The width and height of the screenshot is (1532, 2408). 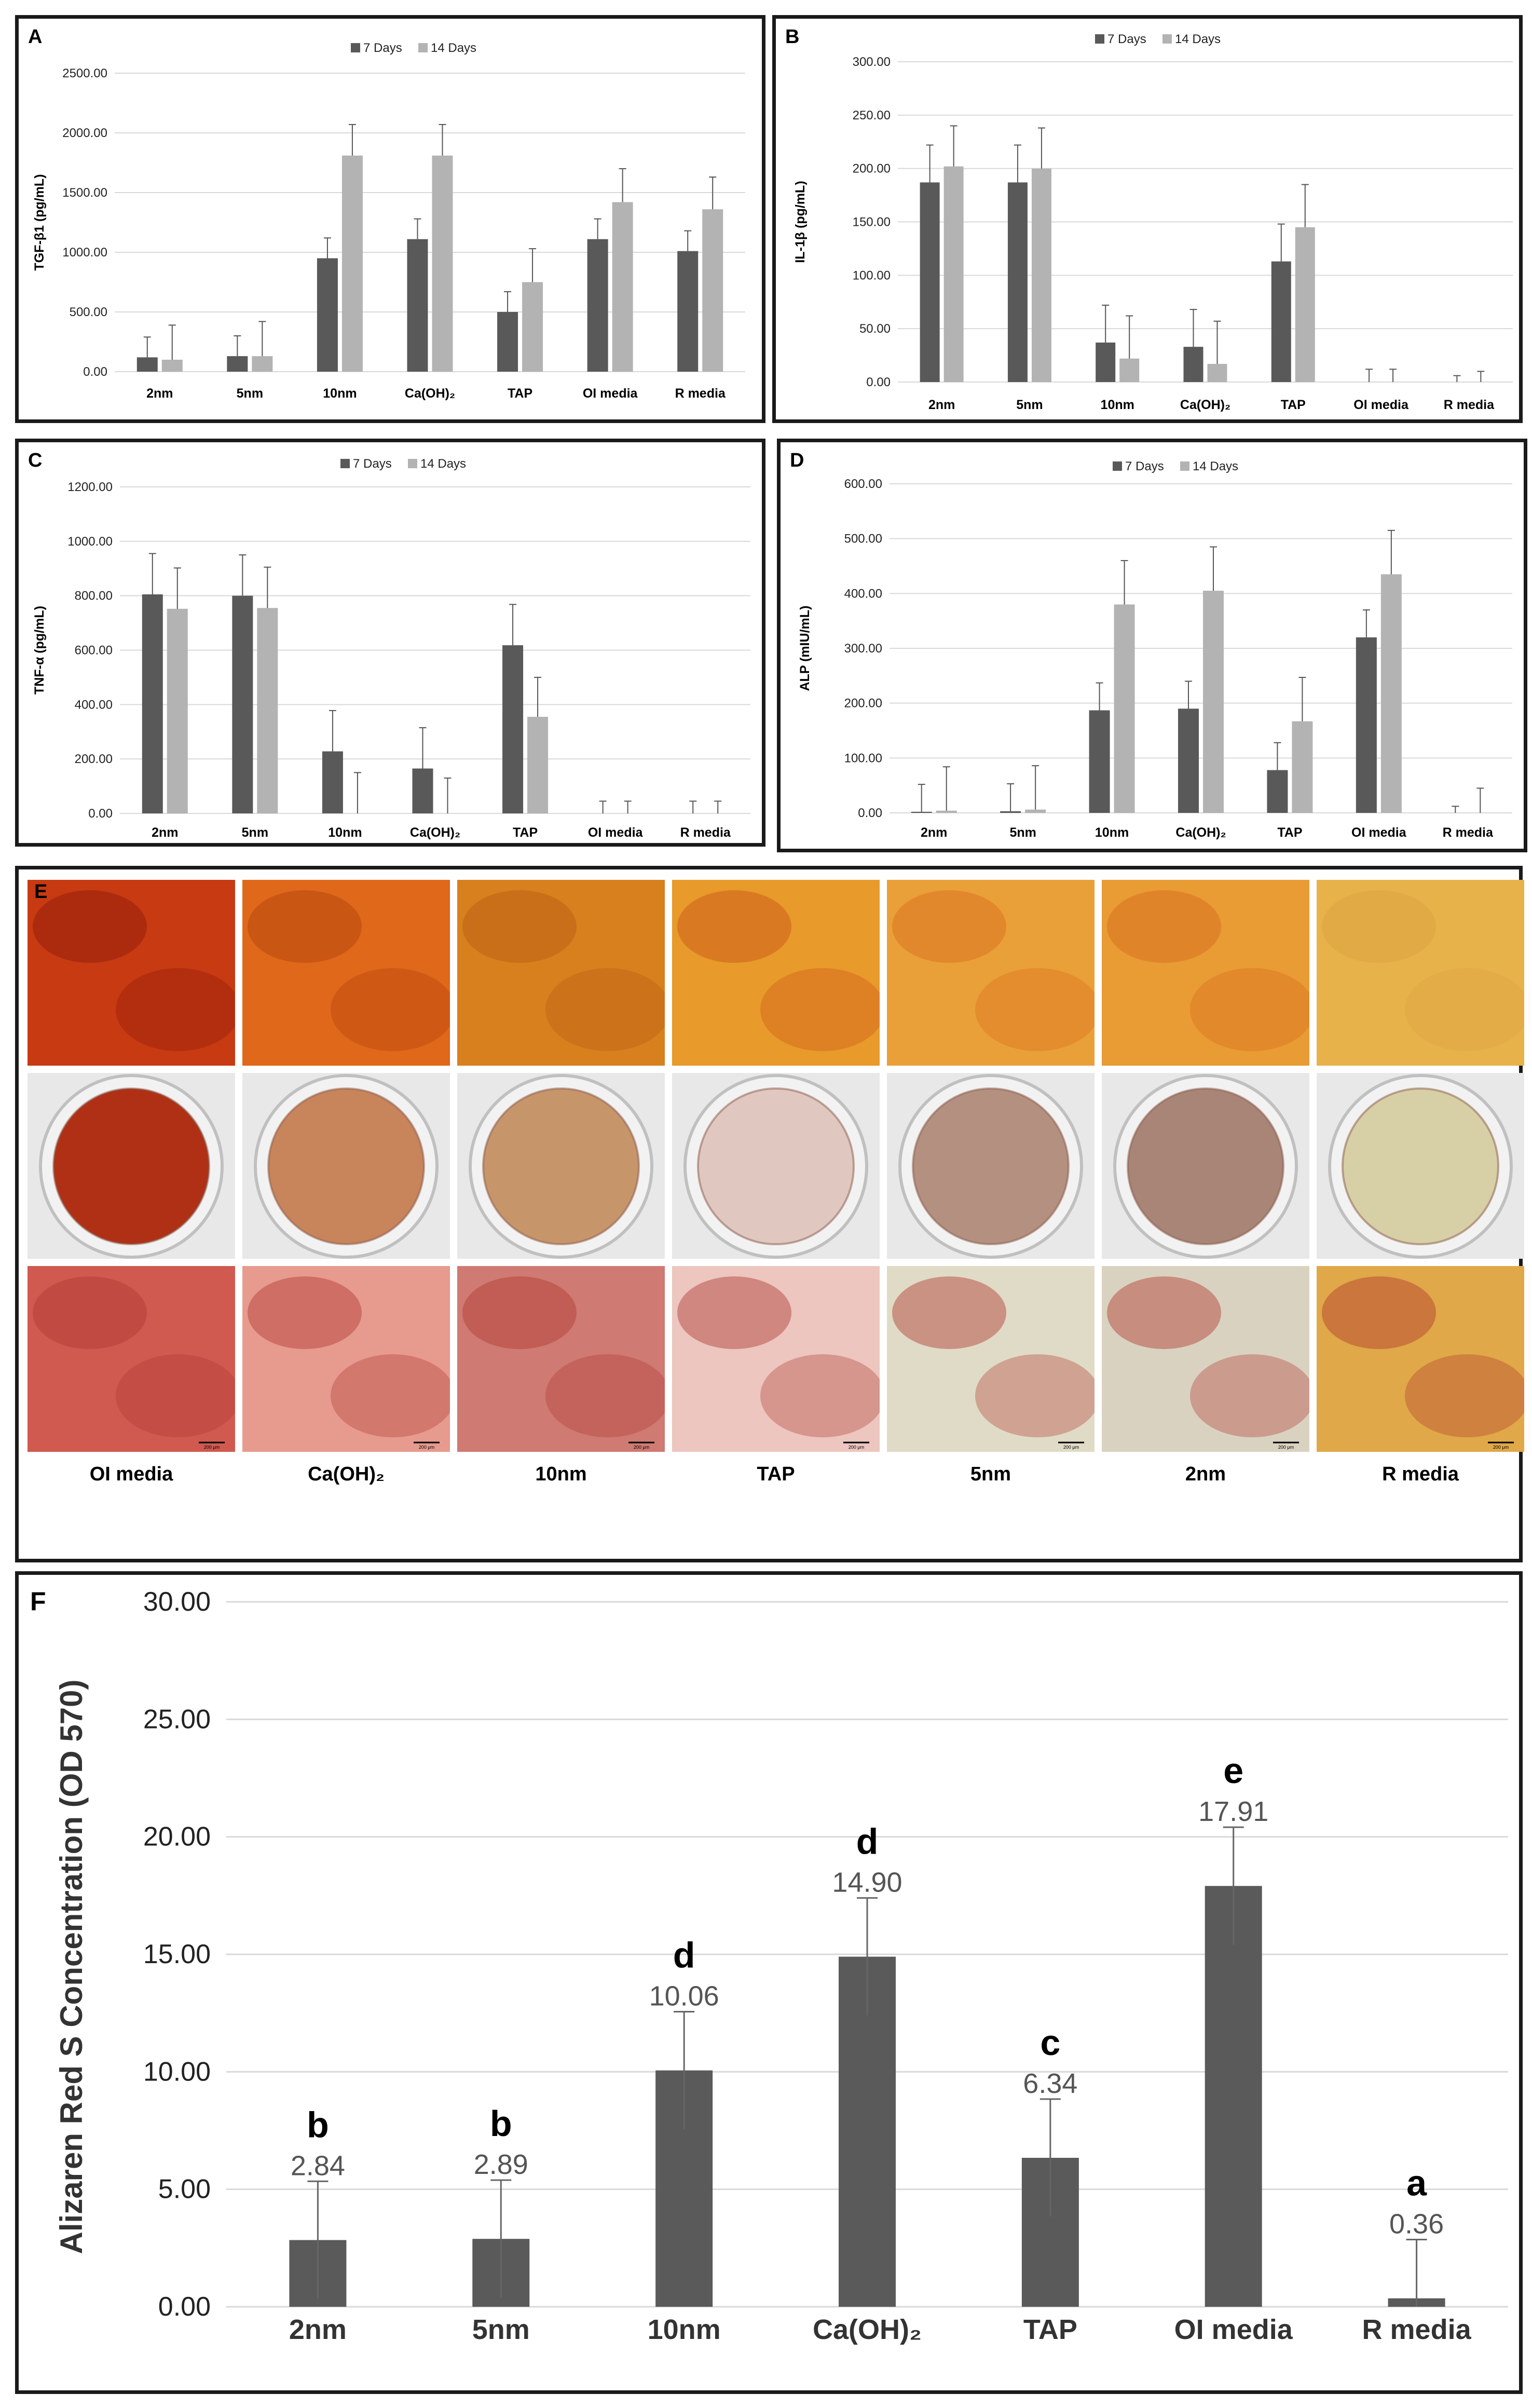 What do you see at coordinates (177, 1719) in the screenshot?
I see `y-tick-label: 25.00` at bounding box center [177, 1719].